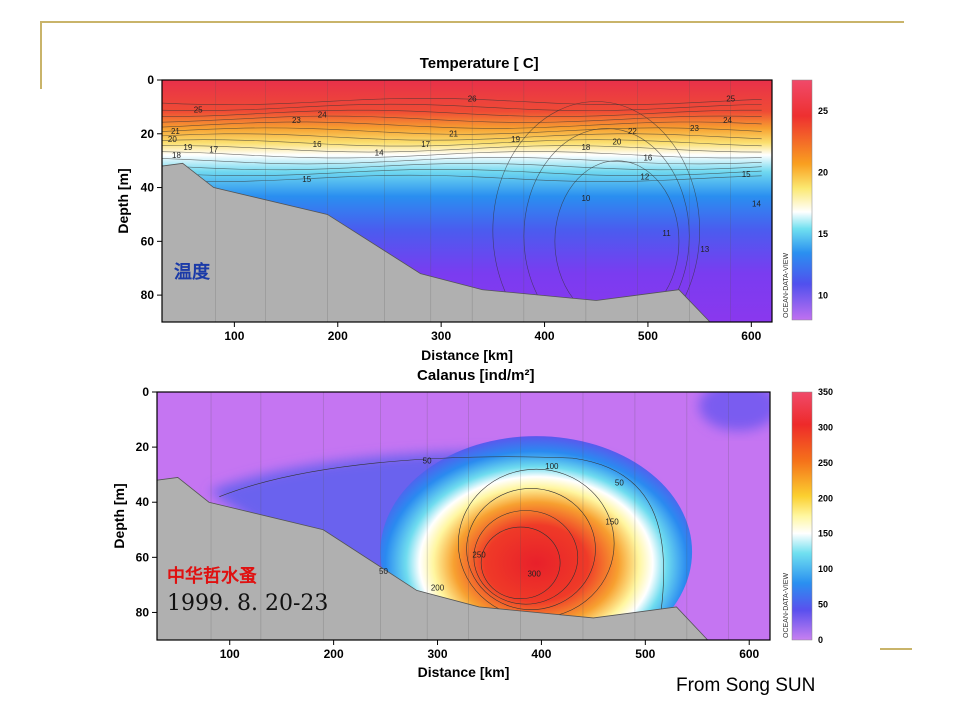 The width and height of the screenshot is (960, 720). Describe the element at coordinates (464, 672) in the screenshot. I see `cal-x-axis-label: Distance [km]` at that location.